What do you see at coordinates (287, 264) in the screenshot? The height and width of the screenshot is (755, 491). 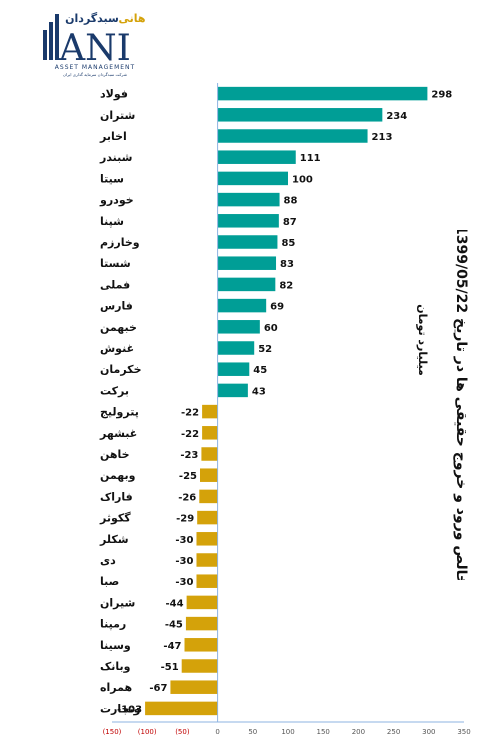 I see `value-label-8: 83` at bounding box center [287, 264].